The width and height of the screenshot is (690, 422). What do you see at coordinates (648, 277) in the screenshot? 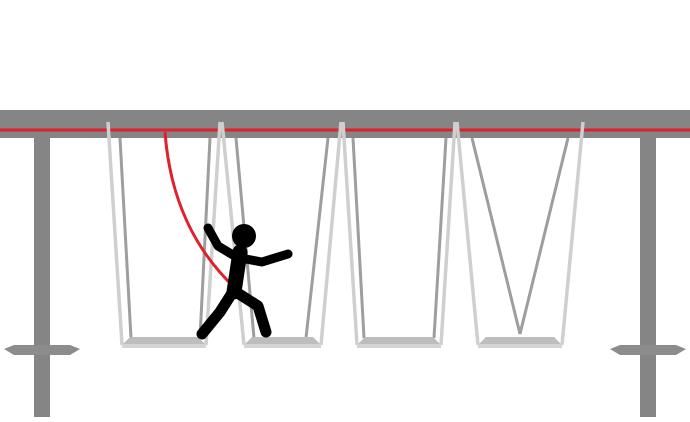
I see `support-post-right` at bounding box center [648, 277].